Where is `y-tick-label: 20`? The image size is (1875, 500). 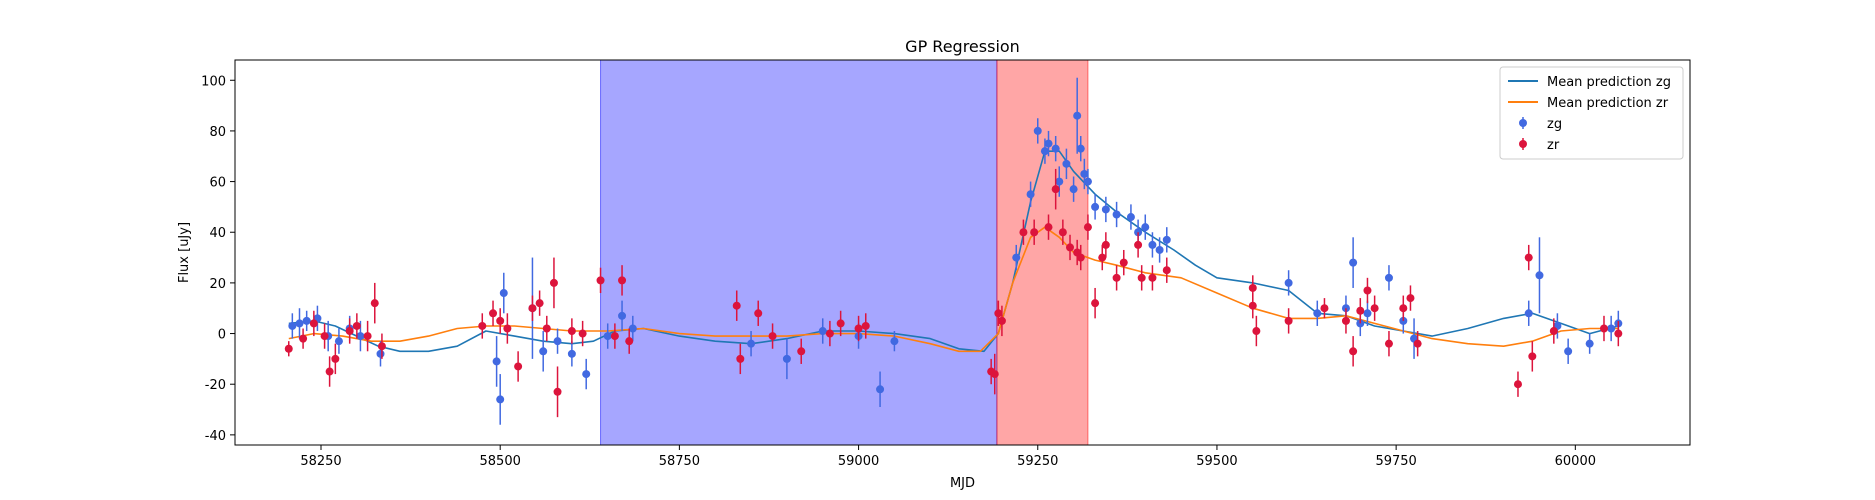
y-tick-label: 20 is located at coordinates (217, 284).